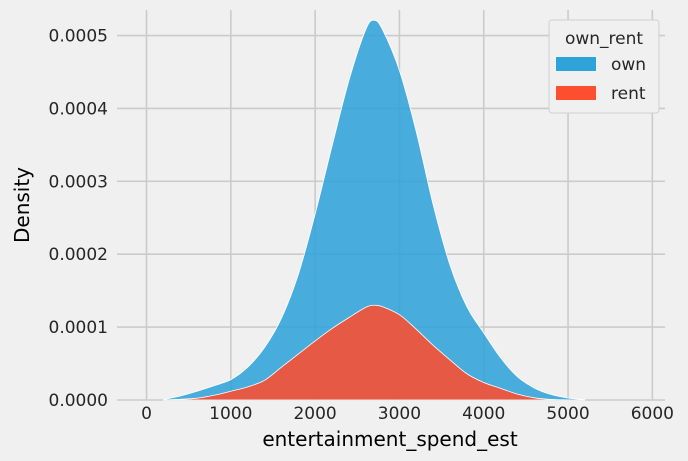 This screenshot has height=461, width=688. What do you see at coordinates (628, 65) in the screenshot?
I see `legend-label-own: own` at bounding box center [628, 65].